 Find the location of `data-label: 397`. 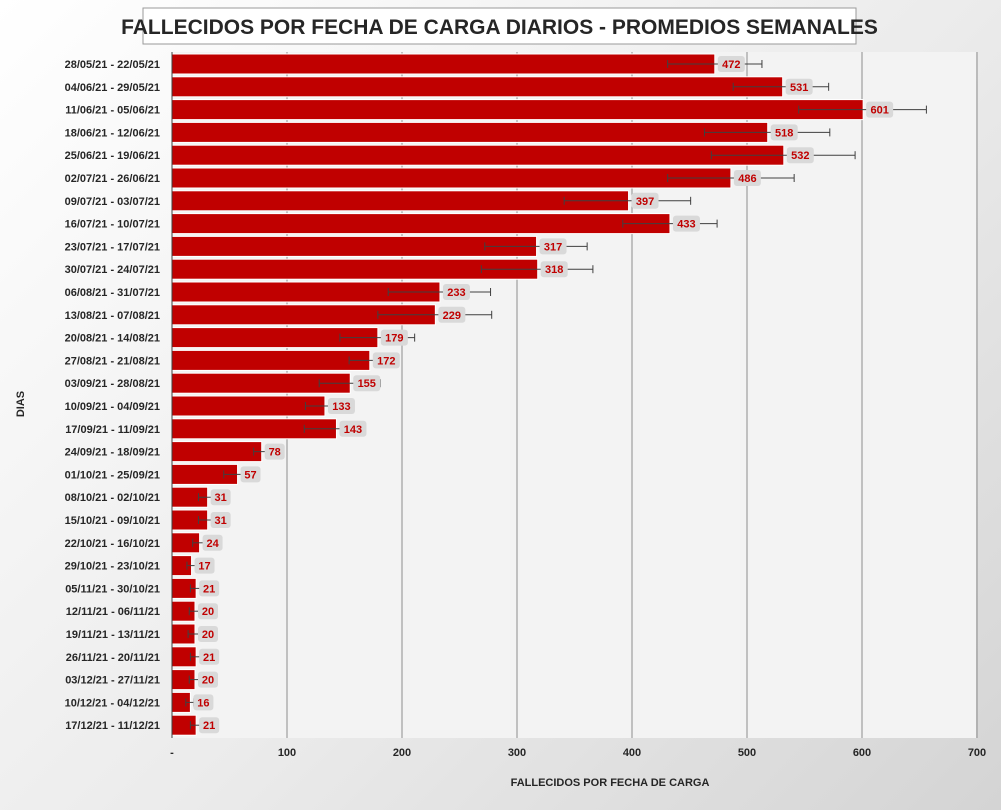

data-label: 397 is located at coordinates (645, 202).